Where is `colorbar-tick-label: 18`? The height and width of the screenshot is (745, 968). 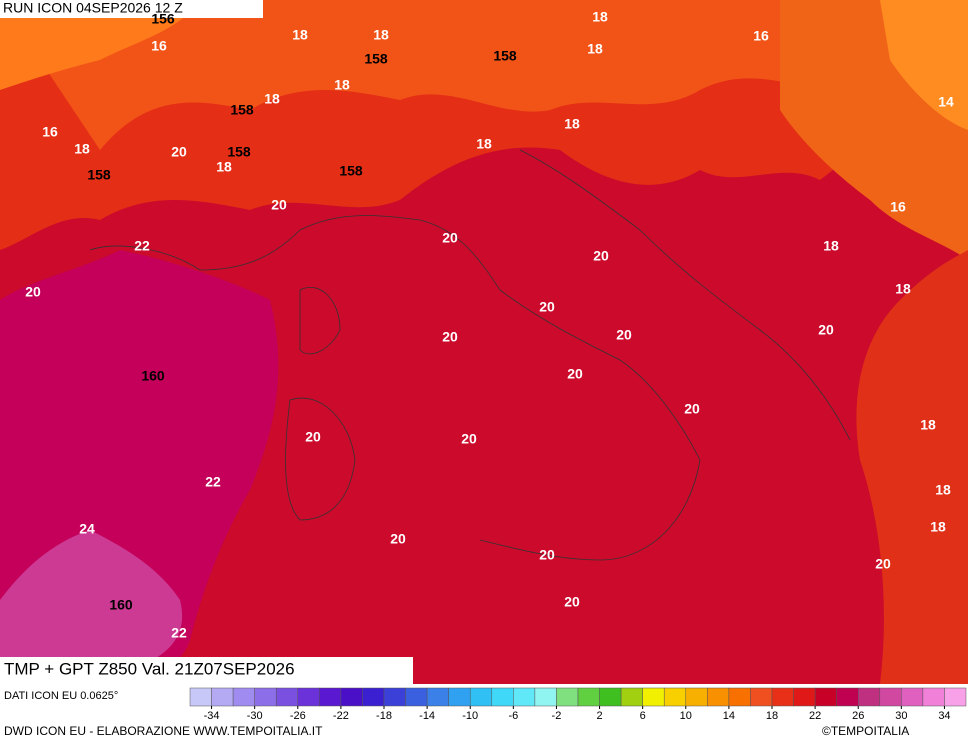 colorbar-tick-label: 18 is located at coordinates (772, 716).